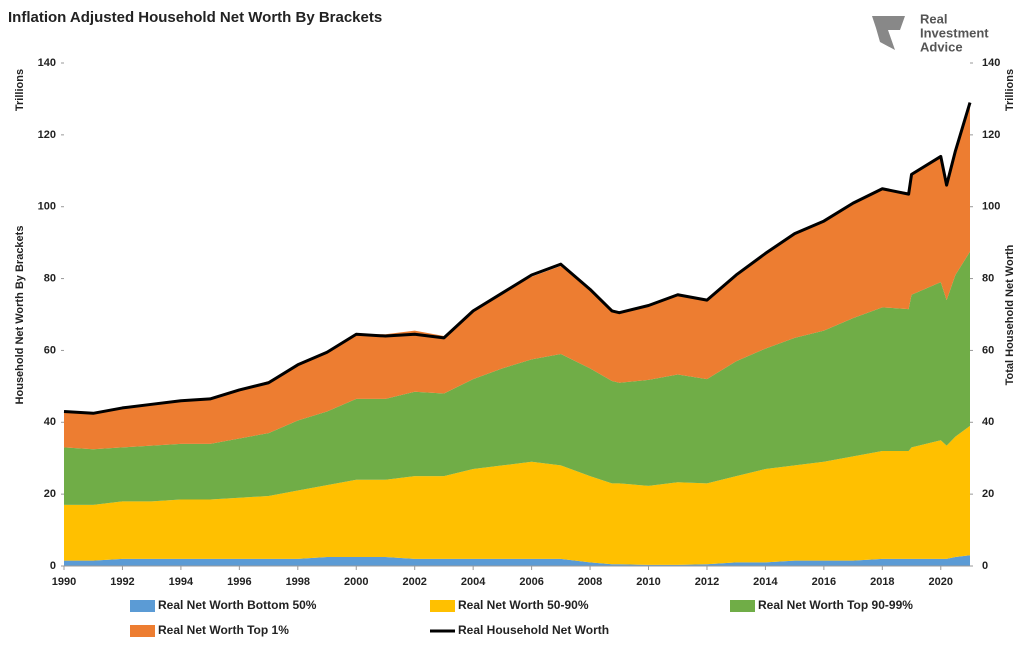  What do you see at coordinates (590, 582) in the screenshot?
I see `x-tick-label: 2008` at bounding box center [590, 582].